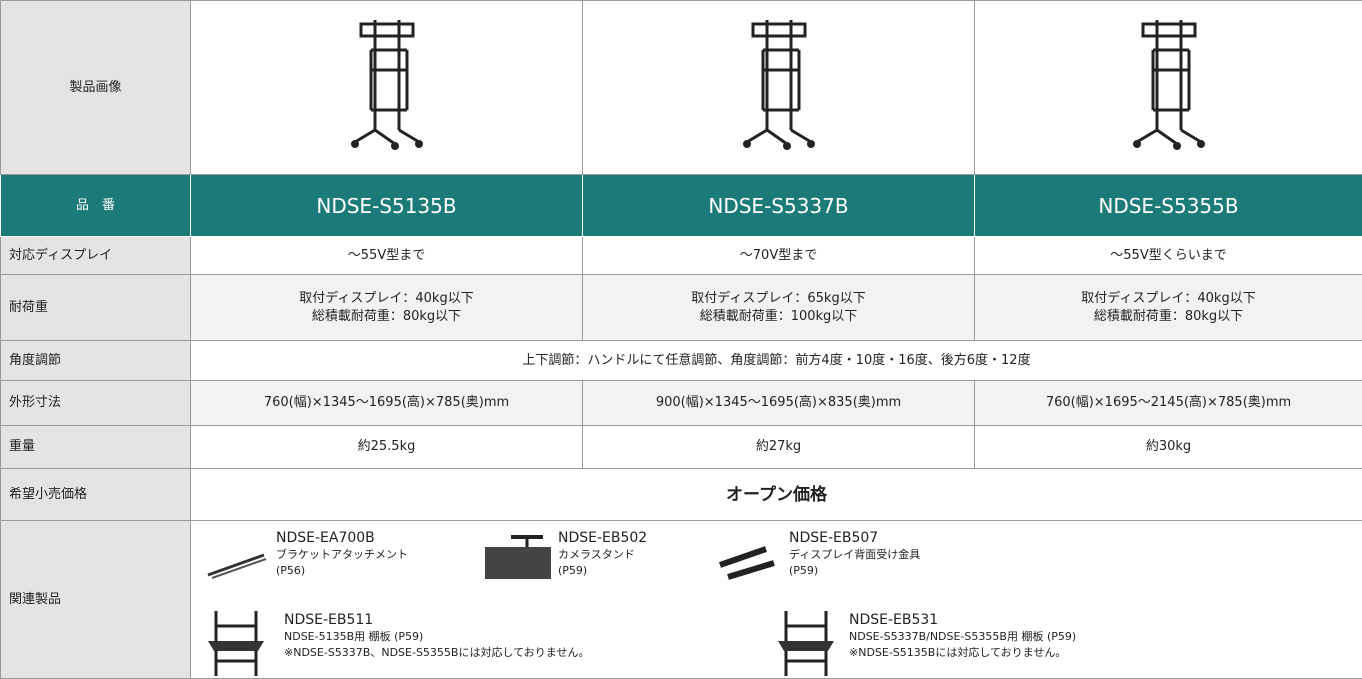  Describe the element at coordinates (779, 256) in the screenshot. I see `cell: ～70V型まで` at that location.